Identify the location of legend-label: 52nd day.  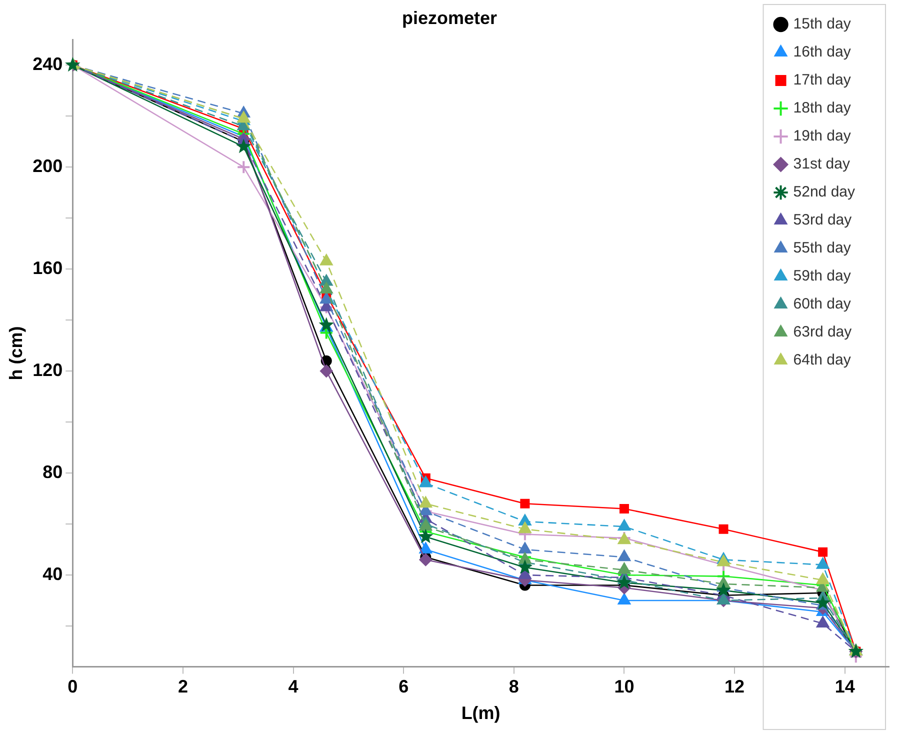
(824, 192).